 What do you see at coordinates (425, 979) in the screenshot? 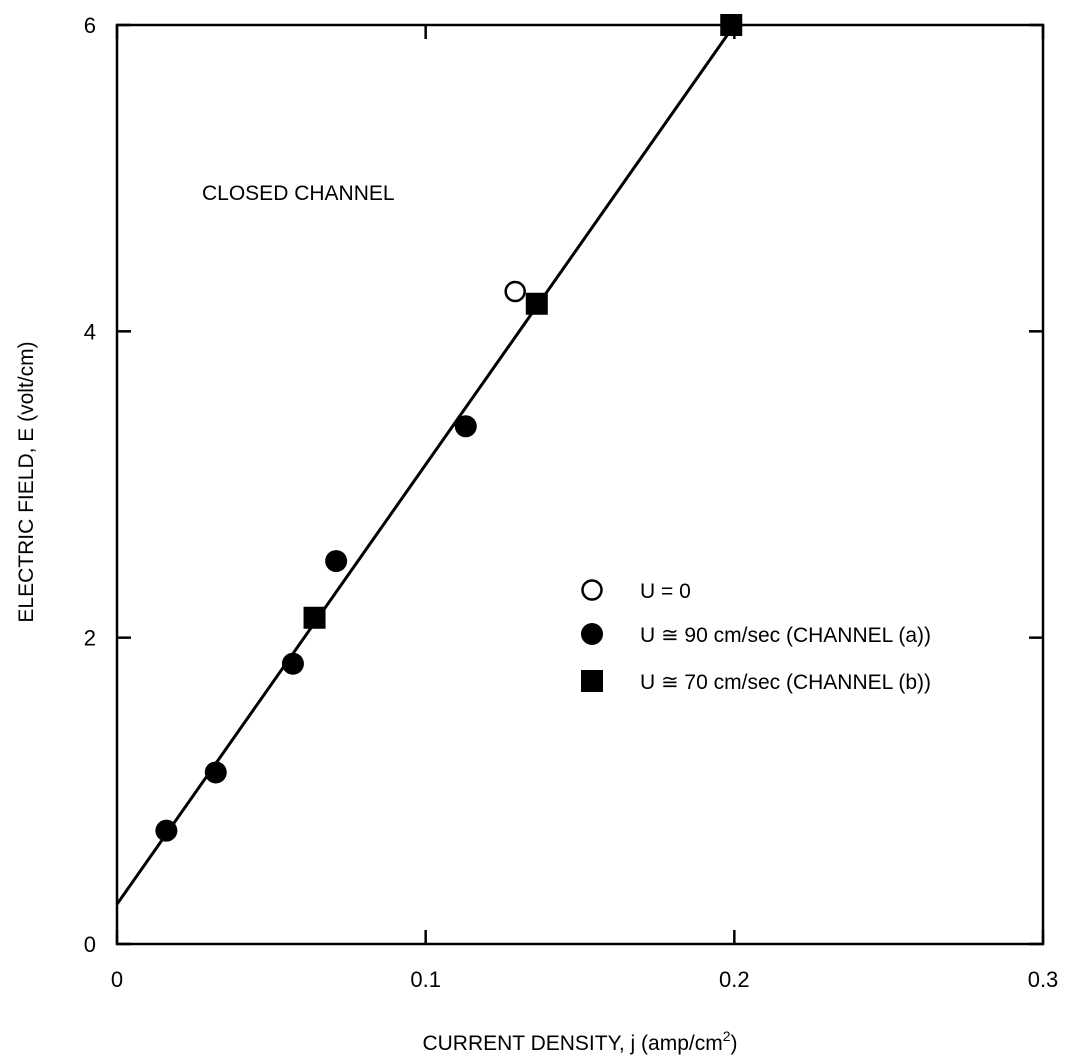
I see `x-tick-label: 0.1` at bounding box center [425, 979].